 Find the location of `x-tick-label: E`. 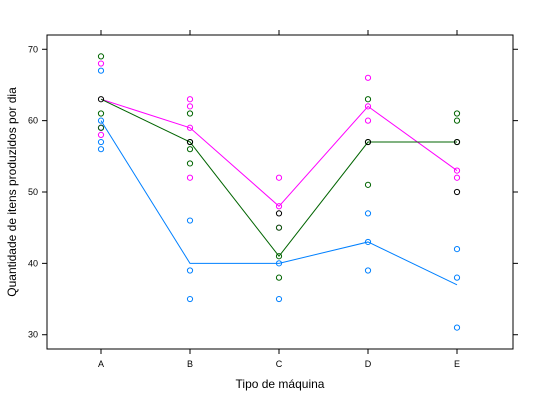

x-tick-label: E is located at coordinates (457, 364).